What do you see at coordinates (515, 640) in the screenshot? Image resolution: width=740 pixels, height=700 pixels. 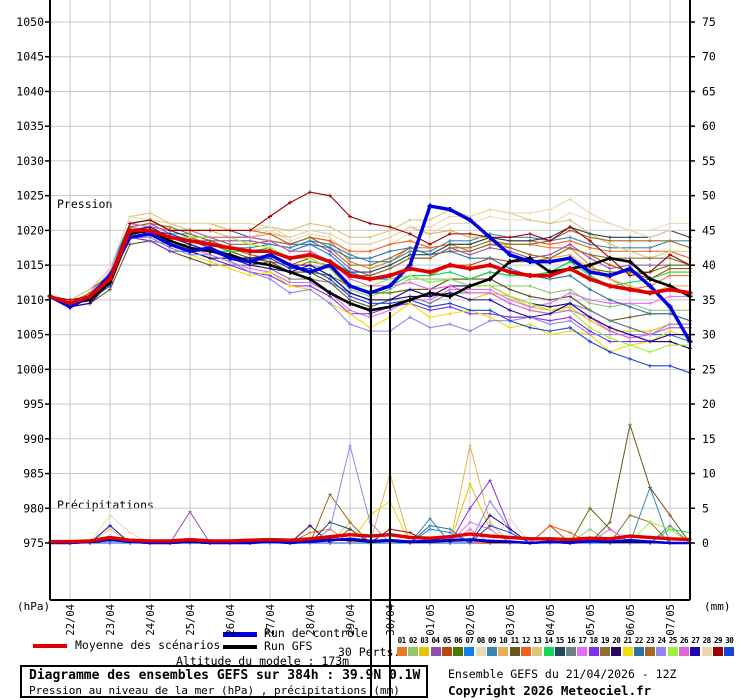 I see `member-number-label: 11` at bounding box center [515, 640].